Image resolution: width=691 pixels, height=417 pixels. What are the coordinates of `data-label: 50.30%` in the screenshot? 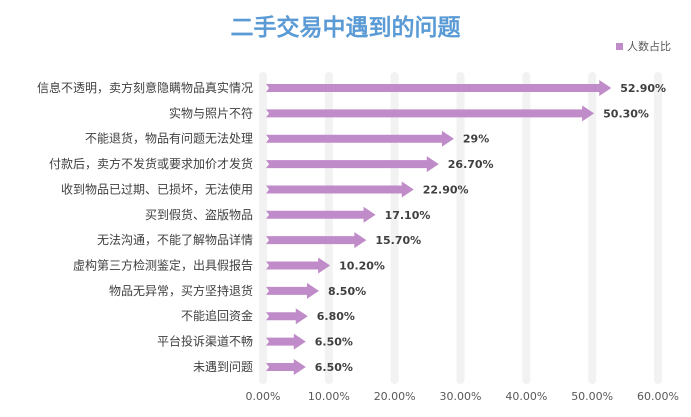 It's located at (626, 113).